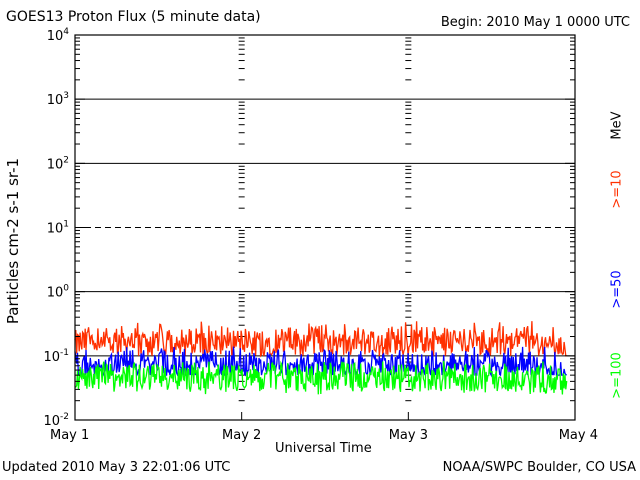  I want to click on source-credit: NOAA/SWPC Boulder, CO USA, so click(539, 467).